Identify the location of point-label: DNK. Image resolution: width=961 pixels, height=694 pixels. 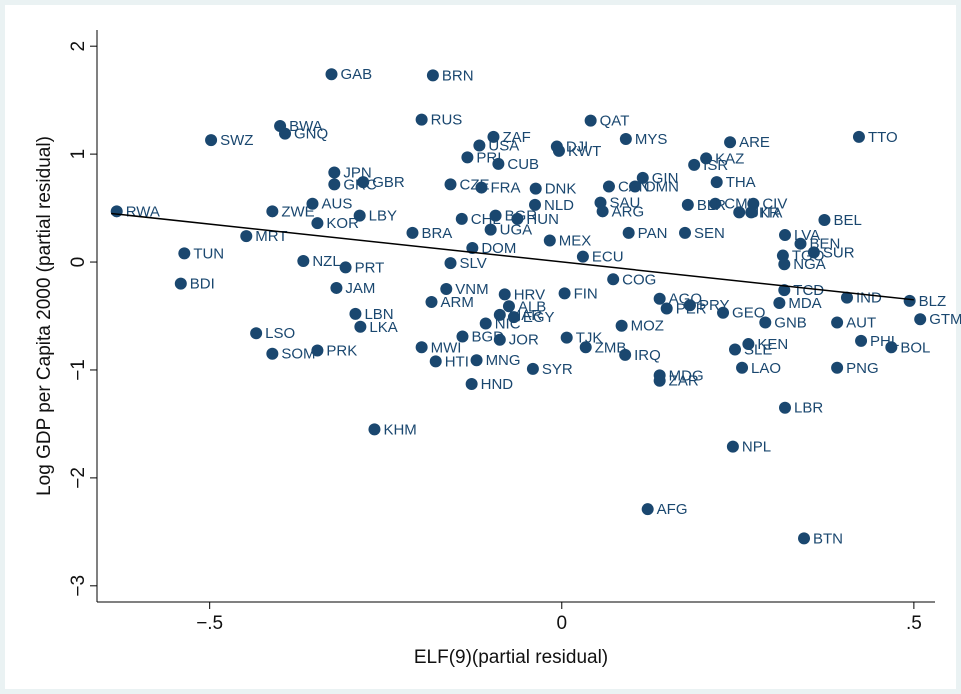
(561, 189).